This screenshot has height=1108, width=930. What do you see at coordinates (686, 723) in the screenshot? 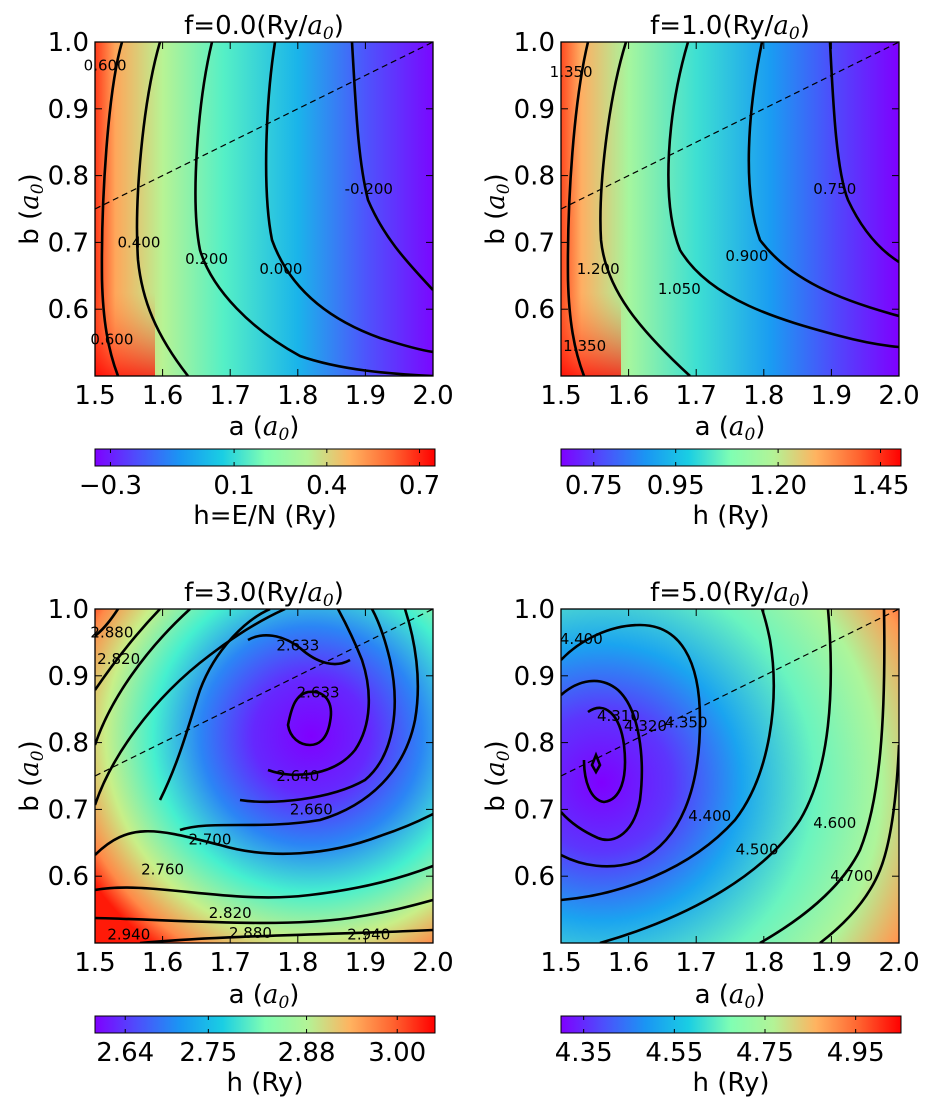
I see `contour-label: 4.350` at bounding box center [686, 723].